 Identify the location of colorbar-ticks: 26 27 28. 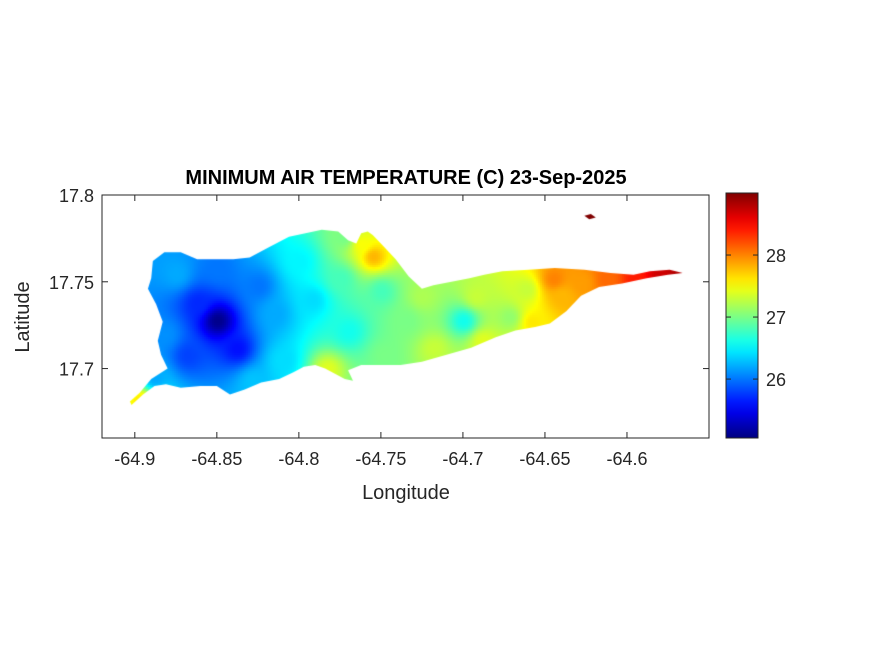
(756, 318).